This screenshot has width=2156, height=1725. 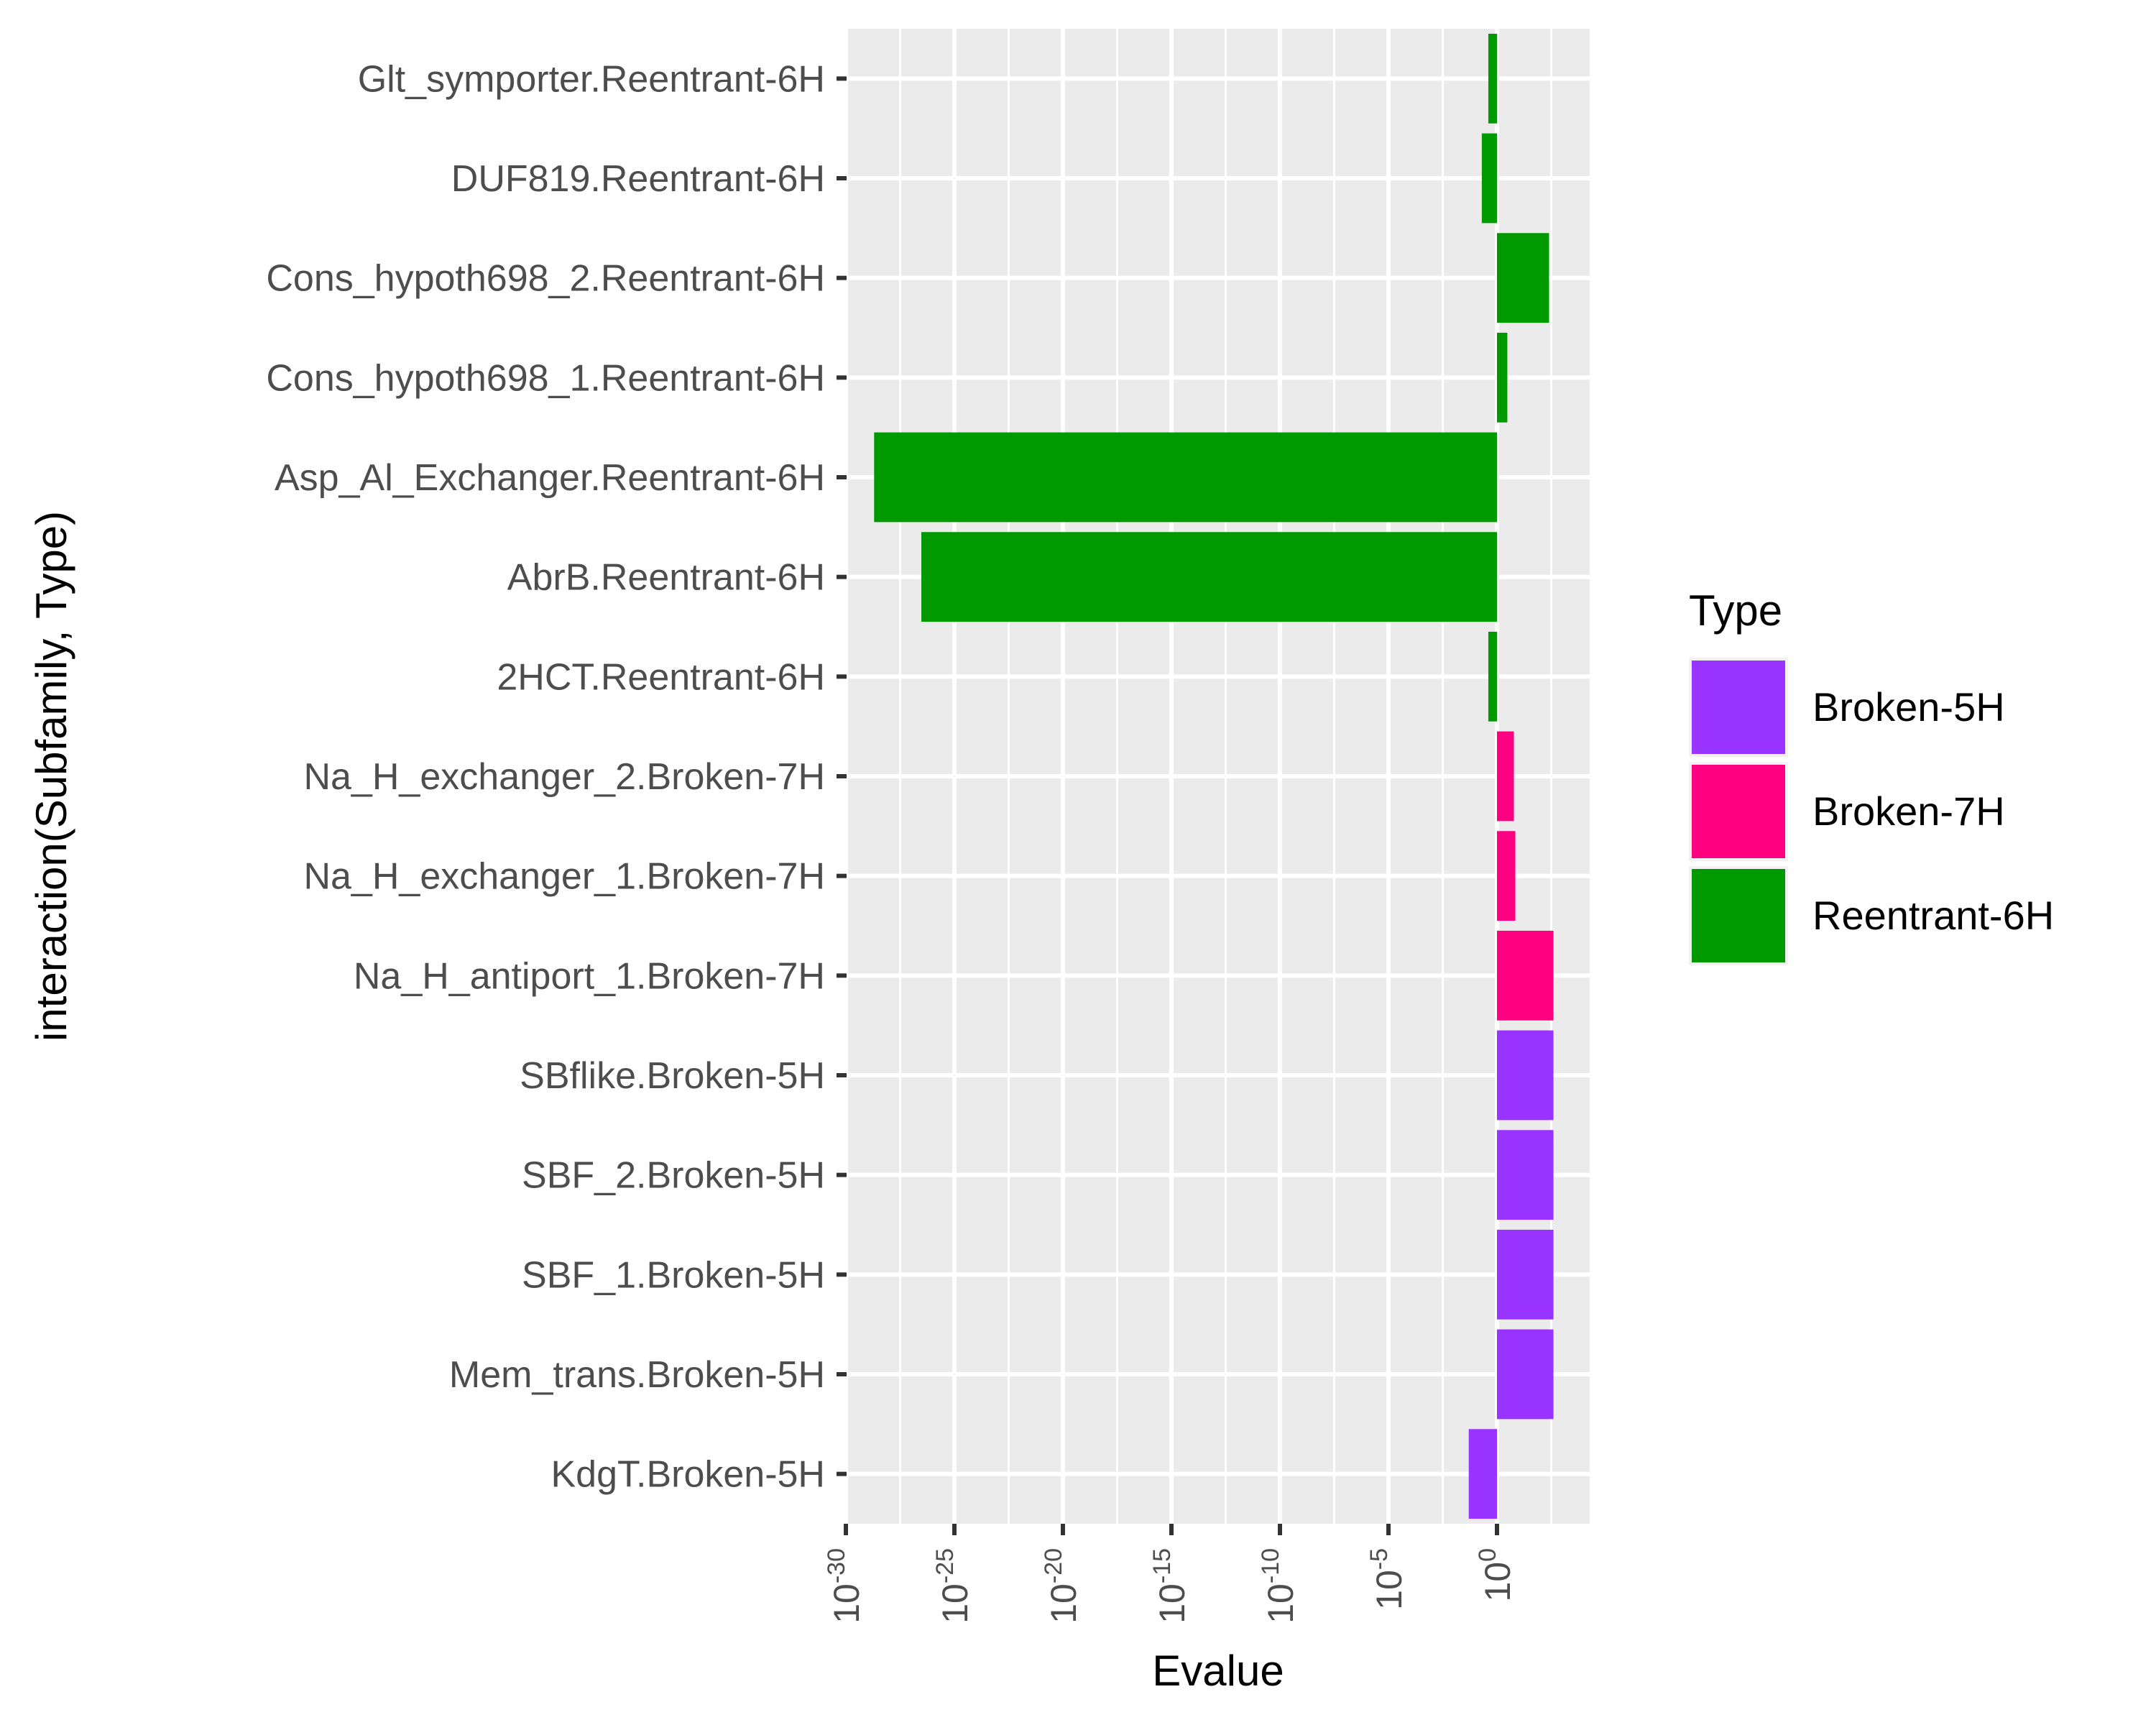 What do you see at coordinates (564, 777) in the screenshot?
I see `y-tick-label: Na_H_exchanger_2.Broken-7H` at bounding box center [564, 777].